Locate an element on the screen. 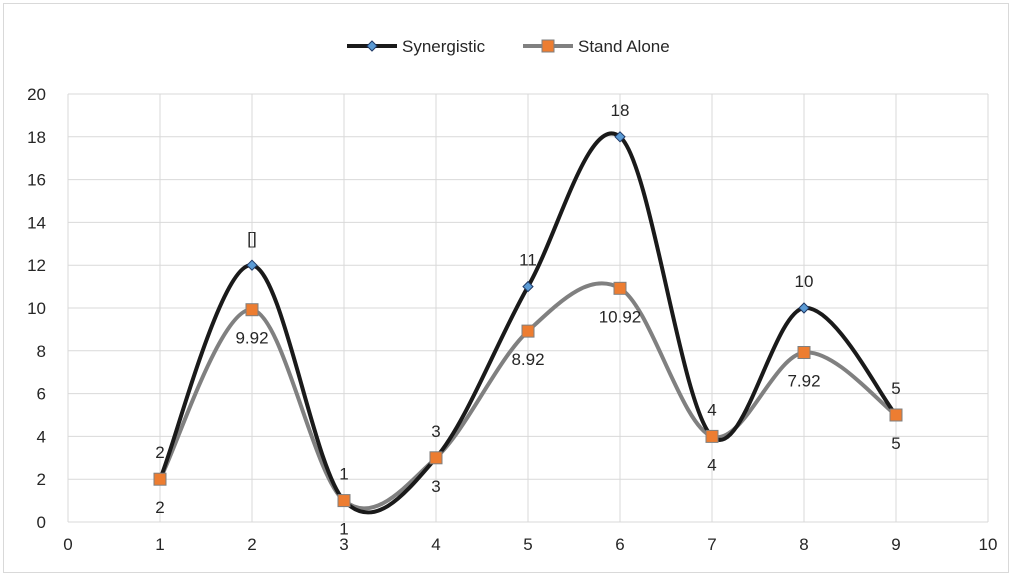 The image size is (1014, 578). data-label-synergistic: 1 is located at coordinates (343, 474).